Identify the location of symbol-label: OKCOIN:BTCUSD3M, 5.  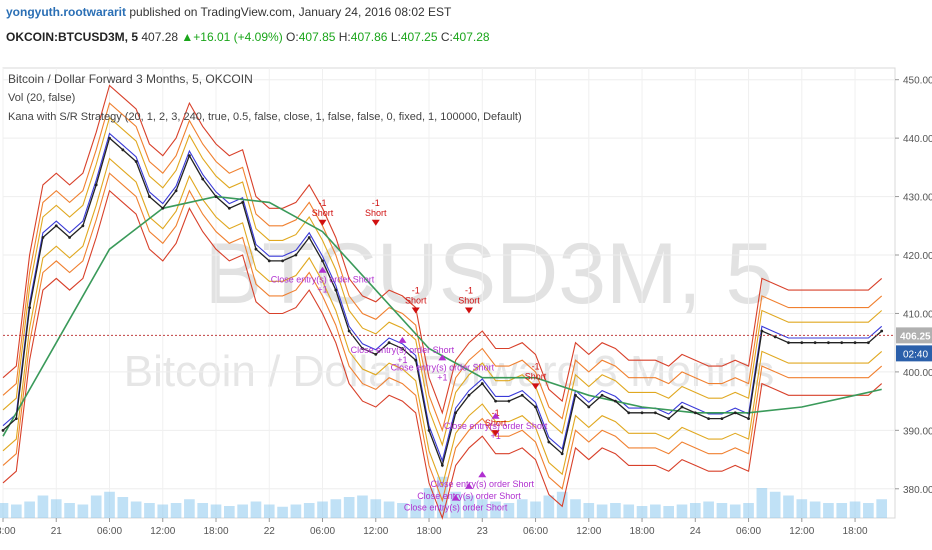
(72, 37).